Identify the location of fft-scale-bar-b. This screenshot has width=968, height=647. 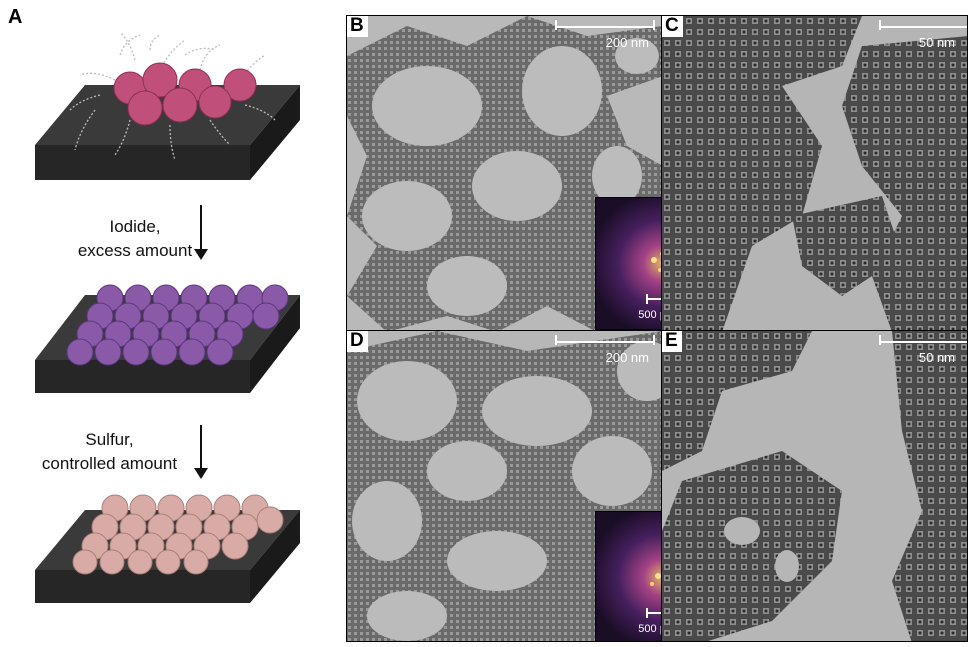
(653, 299).